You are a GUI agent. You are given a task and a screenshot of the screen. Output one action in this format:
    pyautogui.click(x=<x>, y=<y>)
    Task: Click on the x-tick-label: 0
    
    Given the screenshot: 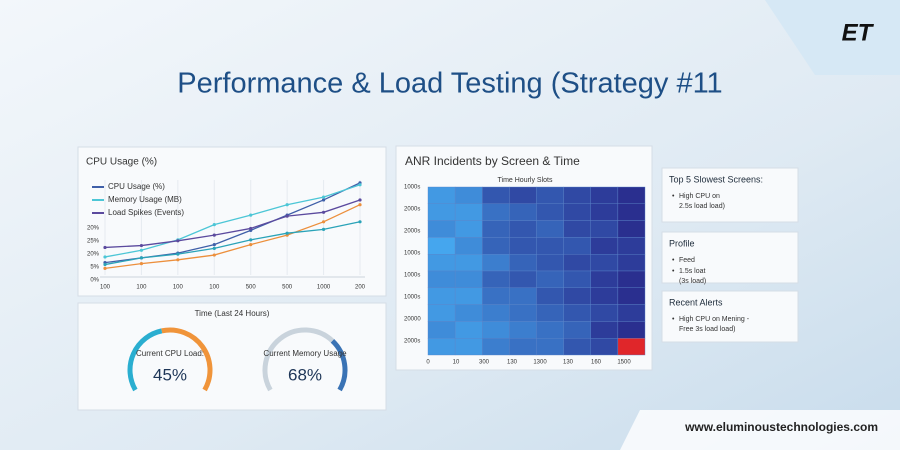 What is the action you would take?
    pyautogui.click(x=428, y=363)
    